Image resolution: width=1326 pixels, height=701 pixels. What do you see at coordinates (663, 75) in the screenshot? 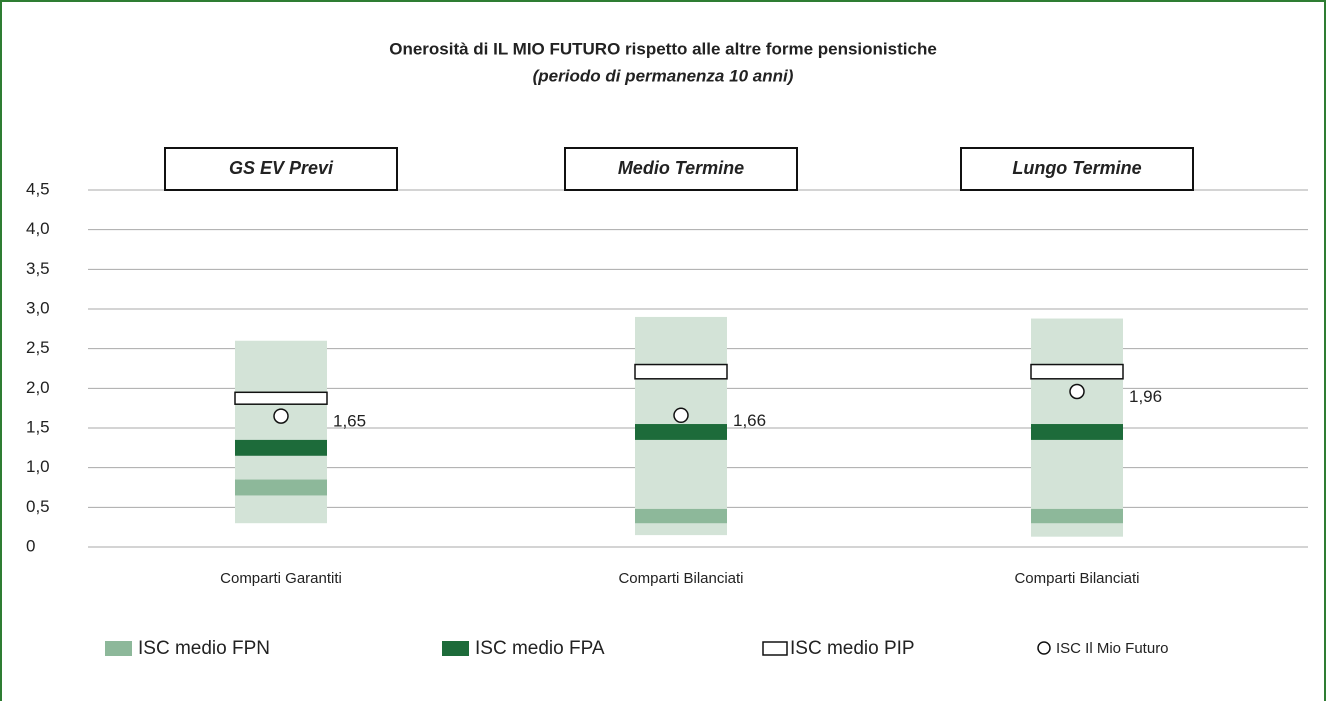
I see `chart-subtitle: (periodo di permanenza 10 anni)` at bounding box center [663, 75].